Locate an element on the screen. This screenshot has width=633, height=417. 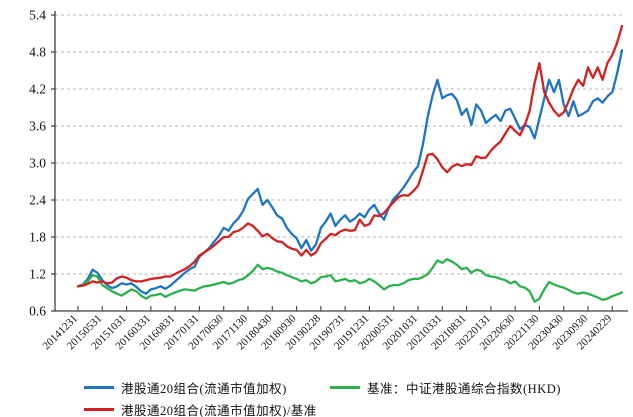
legend-label-portfolio: 港股通20组合(流通市值加权) is located at coordinates (204, 389).